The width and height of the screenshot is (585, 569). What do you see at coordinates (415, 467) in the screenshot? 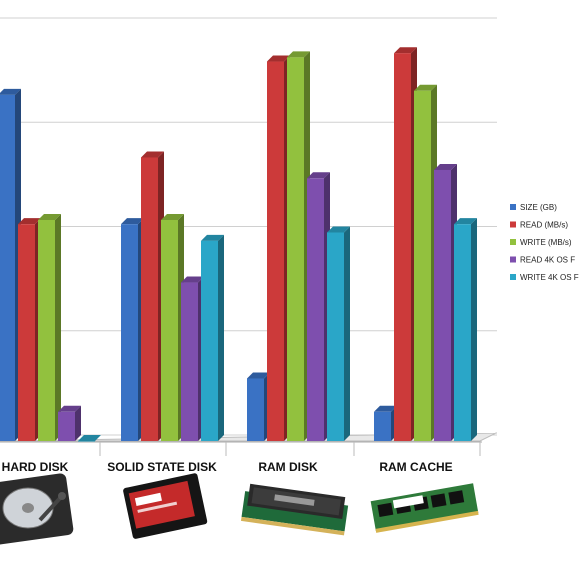
I see `category-label: RAM CACHE` at bounding box center [415, 467].